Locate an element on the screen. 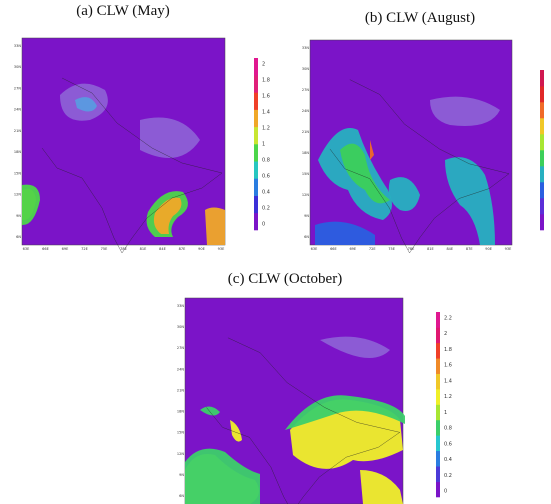 Image resolution: width=551 pixels, height=504 pixels. lat-label: 18N is located at coordinates (17, 152).